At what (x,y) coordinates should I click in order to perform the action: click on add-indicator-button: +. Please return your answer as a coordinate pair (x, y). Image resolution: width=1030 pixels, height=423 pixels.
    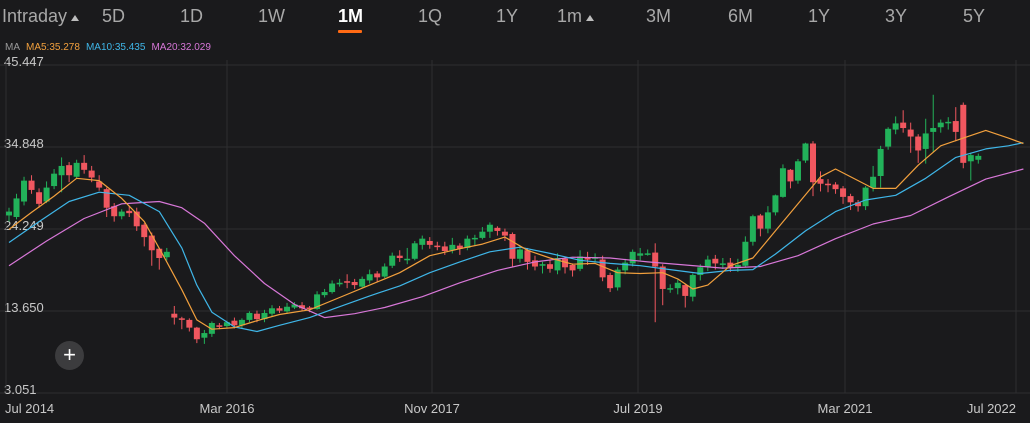
    Looking at the image, I should click on (69, 355).